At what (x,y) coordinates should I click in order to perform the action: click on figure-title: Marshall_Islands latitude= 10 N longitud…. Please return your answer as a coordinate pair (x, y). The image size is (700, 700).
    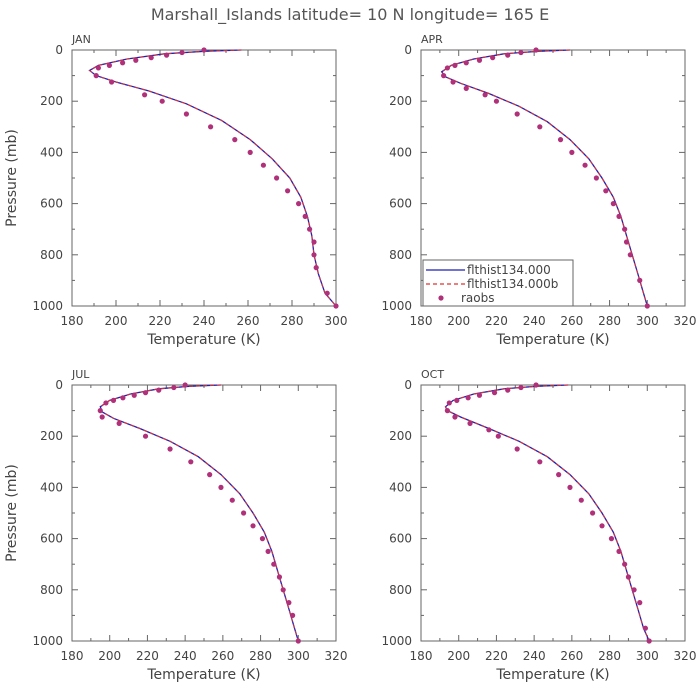
    Looking at the image, I should click on (350, 15).